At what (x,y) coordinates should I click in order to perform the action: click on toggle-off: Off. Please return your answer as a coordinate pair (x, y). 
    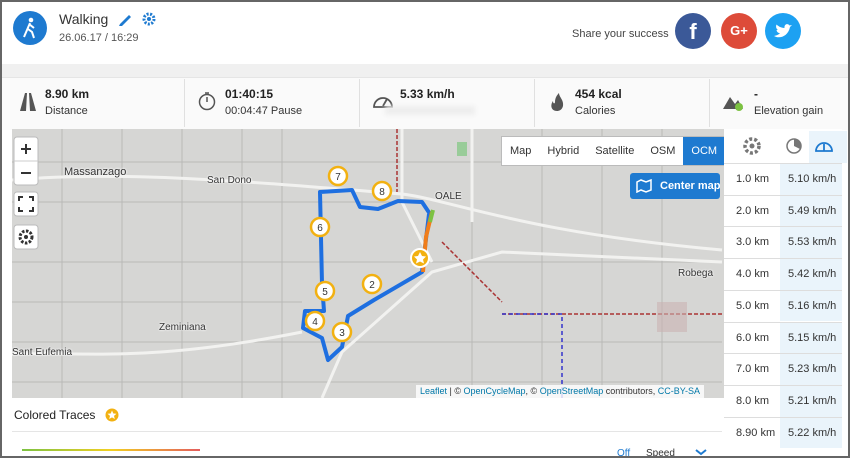
    Looking at the image, I should click on (624, 453).